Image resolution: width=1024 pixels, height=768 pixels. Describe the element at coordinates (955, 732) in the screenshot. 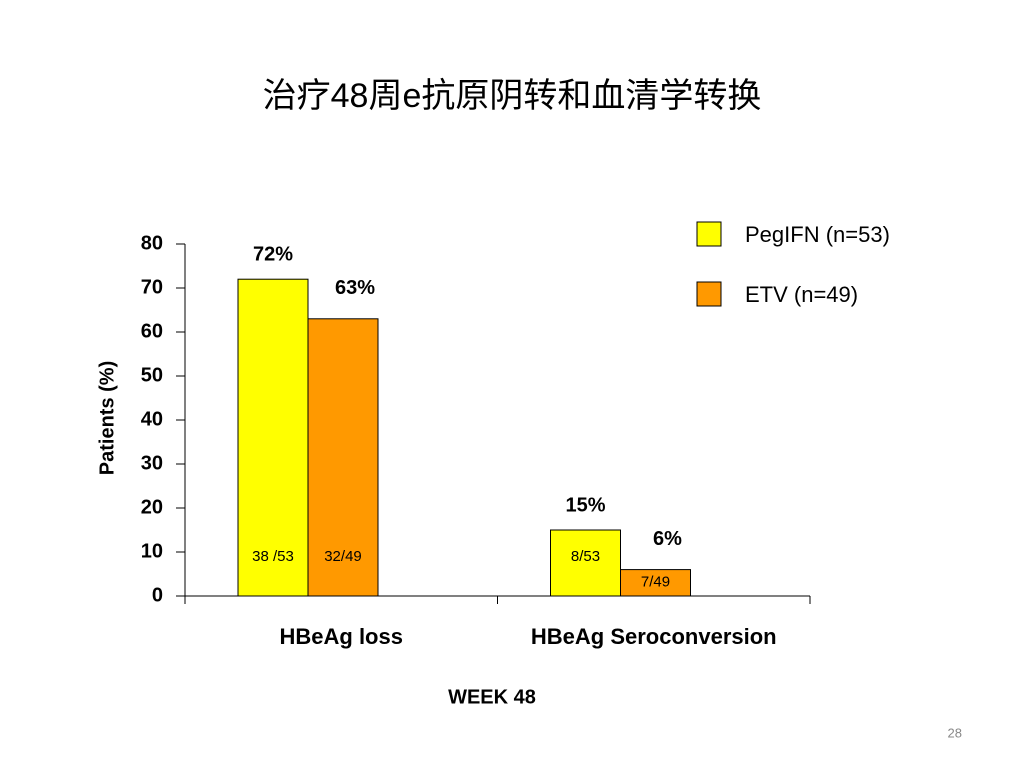

I see `page-number: 28` at that location.